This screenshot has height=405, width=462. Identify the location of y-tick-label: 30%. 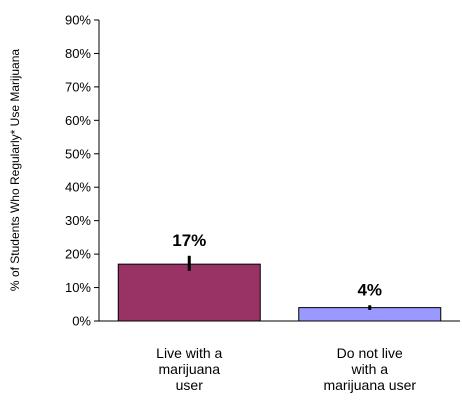
(78, 220).